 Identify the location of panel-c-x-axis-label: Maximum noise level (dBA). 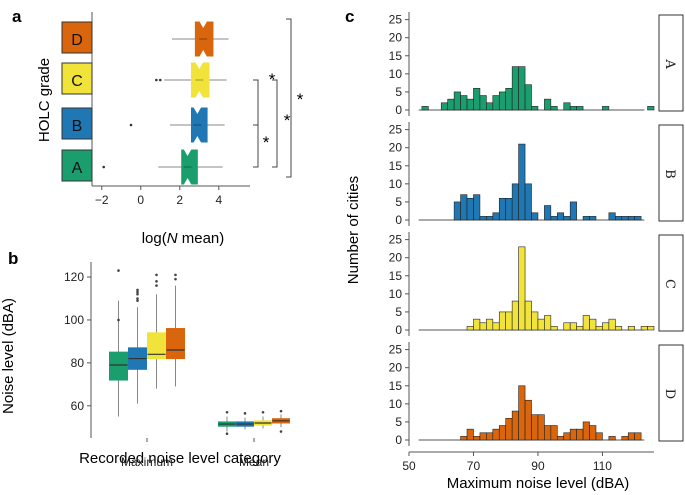
(538, 483).